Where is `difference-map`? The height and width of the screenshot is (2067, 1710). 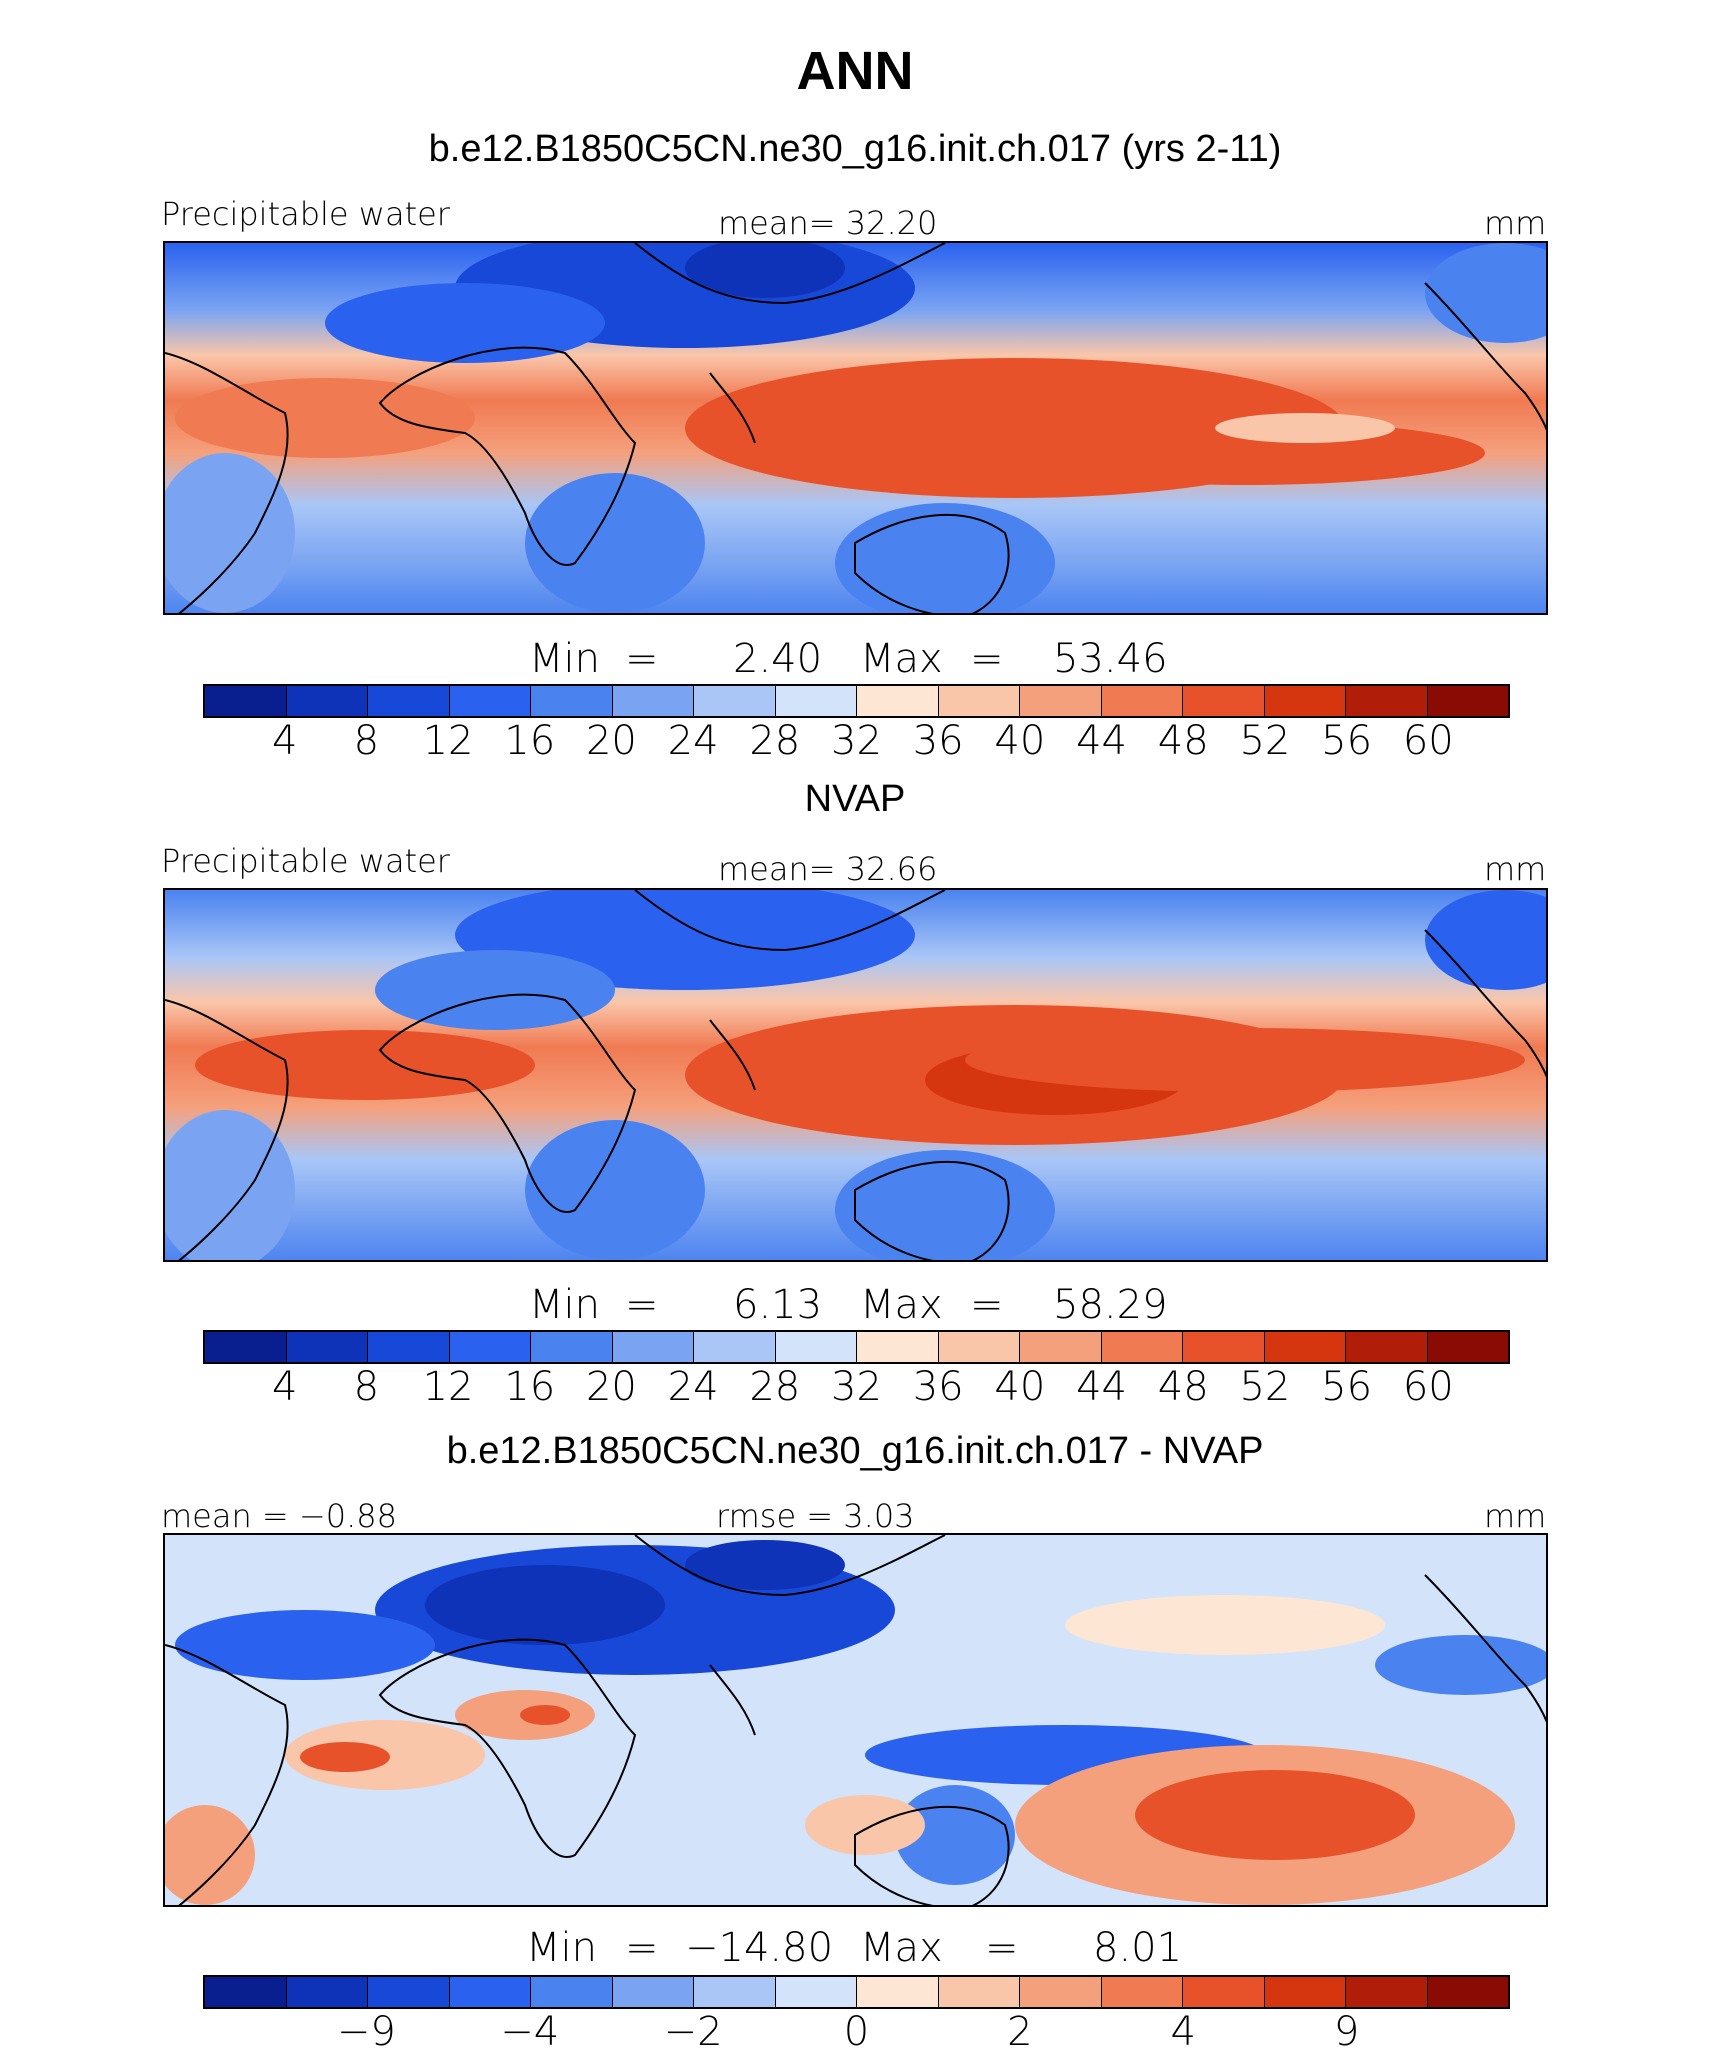 difference-map is located at coordinates (855, 1720).